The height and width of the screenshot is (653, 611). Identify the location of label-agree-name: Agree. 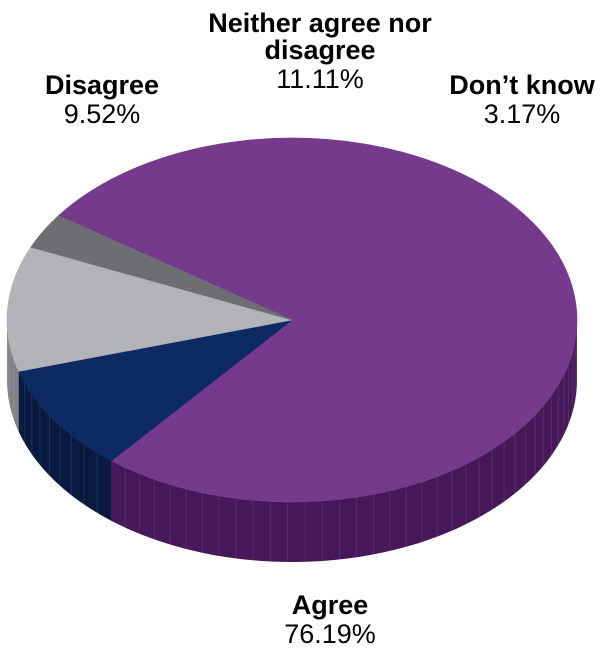
(330, 605).